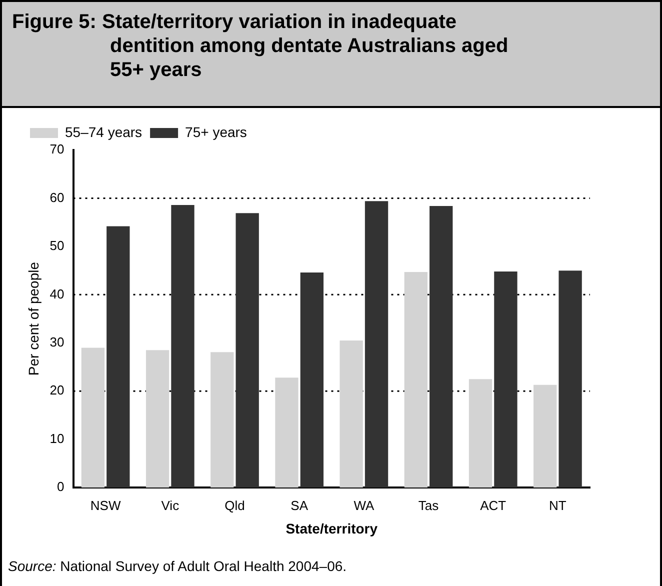 Image resolution: width=662 pixels, height=586 pixels. Describe the element at coordinates (332, 528) in the screenshot. I see `x-axis-title: State/territory` at that location.